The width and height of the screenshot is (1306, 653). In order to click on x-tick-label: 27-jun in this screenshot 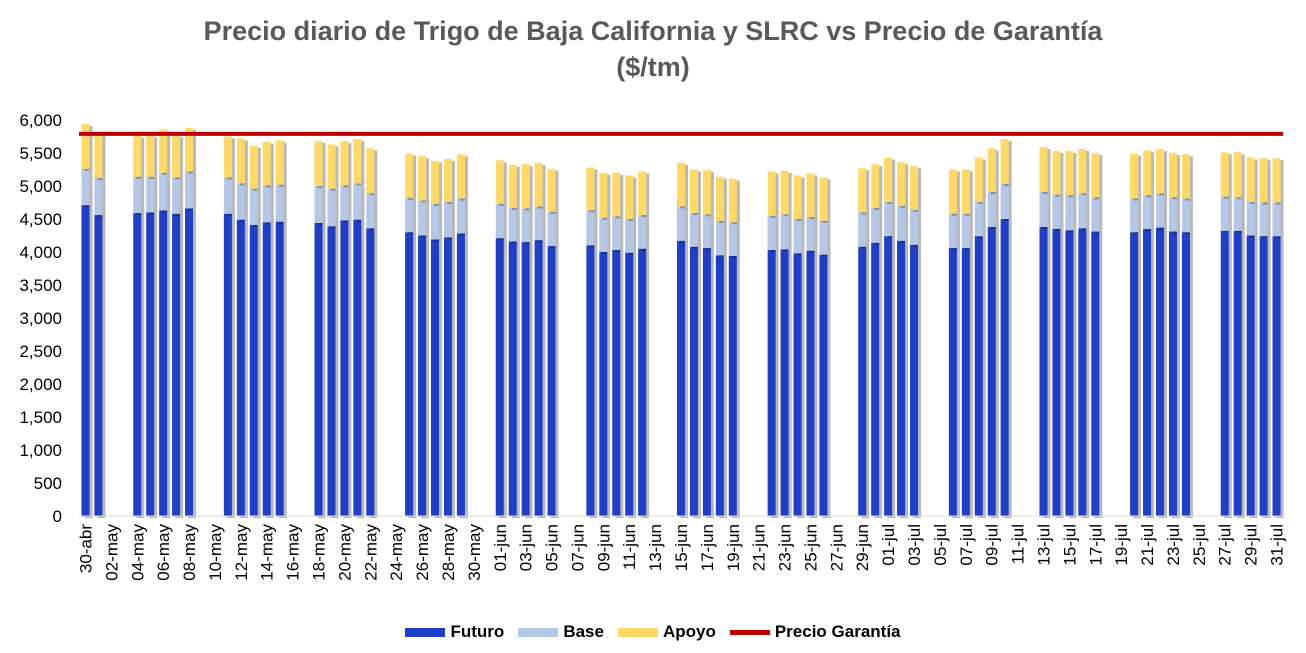, I will do `click(836, 547)`.